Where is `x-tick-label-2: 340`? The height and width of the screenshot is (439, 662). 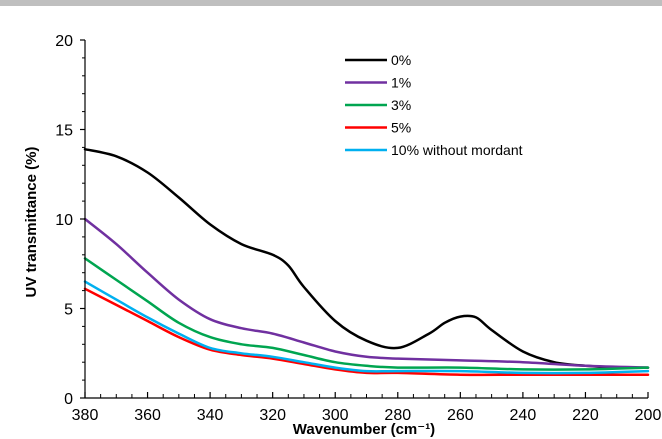 x-tick-label-2: 340 is located at coordinates (210, 415).